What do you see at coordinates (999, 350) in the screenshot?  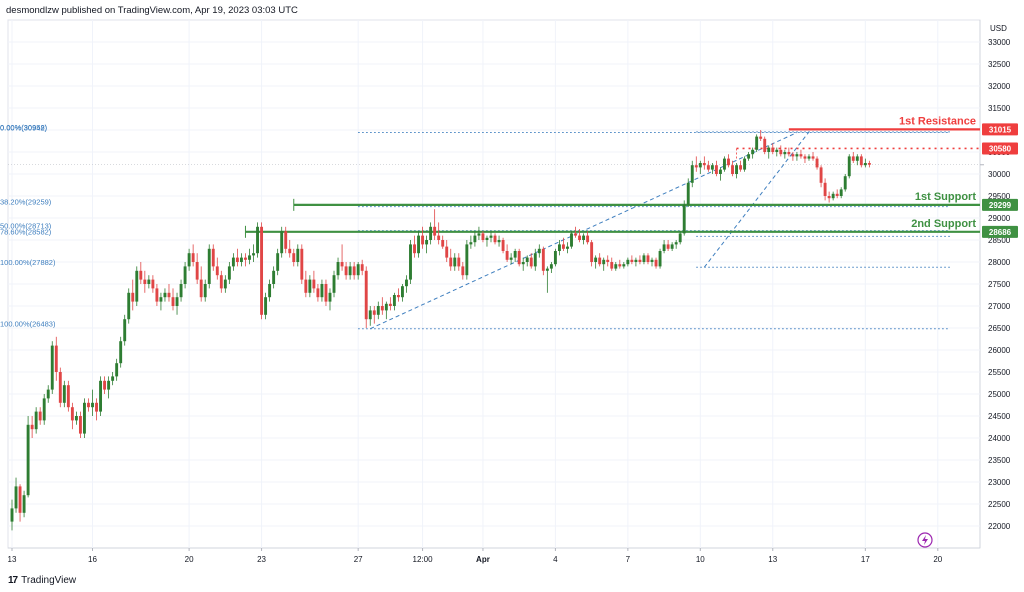 I see `y-tick-label: 26000` at bounding box center [999, 350].